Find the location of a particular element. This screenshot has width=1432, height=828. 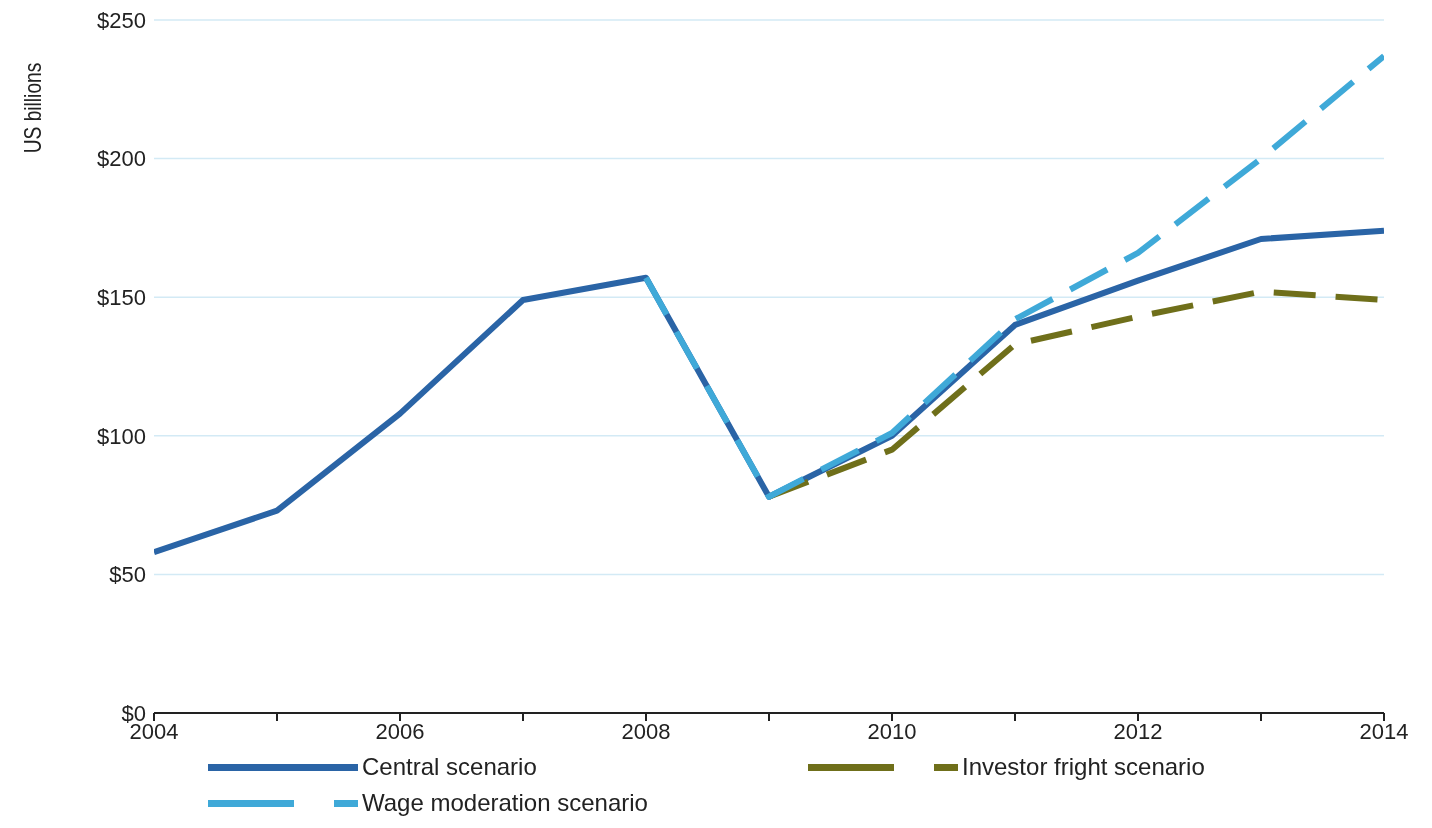

legend-label: Investor fright scenario is located at coordinates (1083, 767).